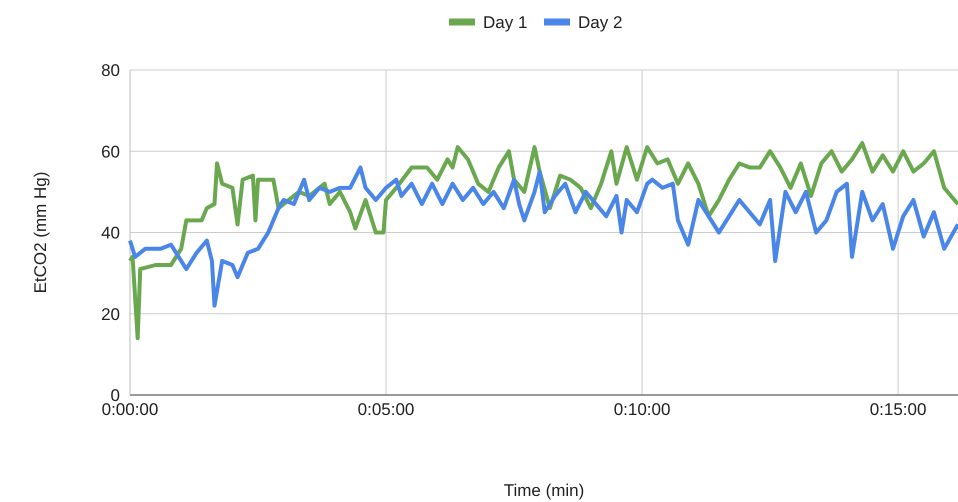 This screenshot has width=958, height=502. I want to click on y-axis-title: EtCO2 (mm Hg), so click(40, 233).